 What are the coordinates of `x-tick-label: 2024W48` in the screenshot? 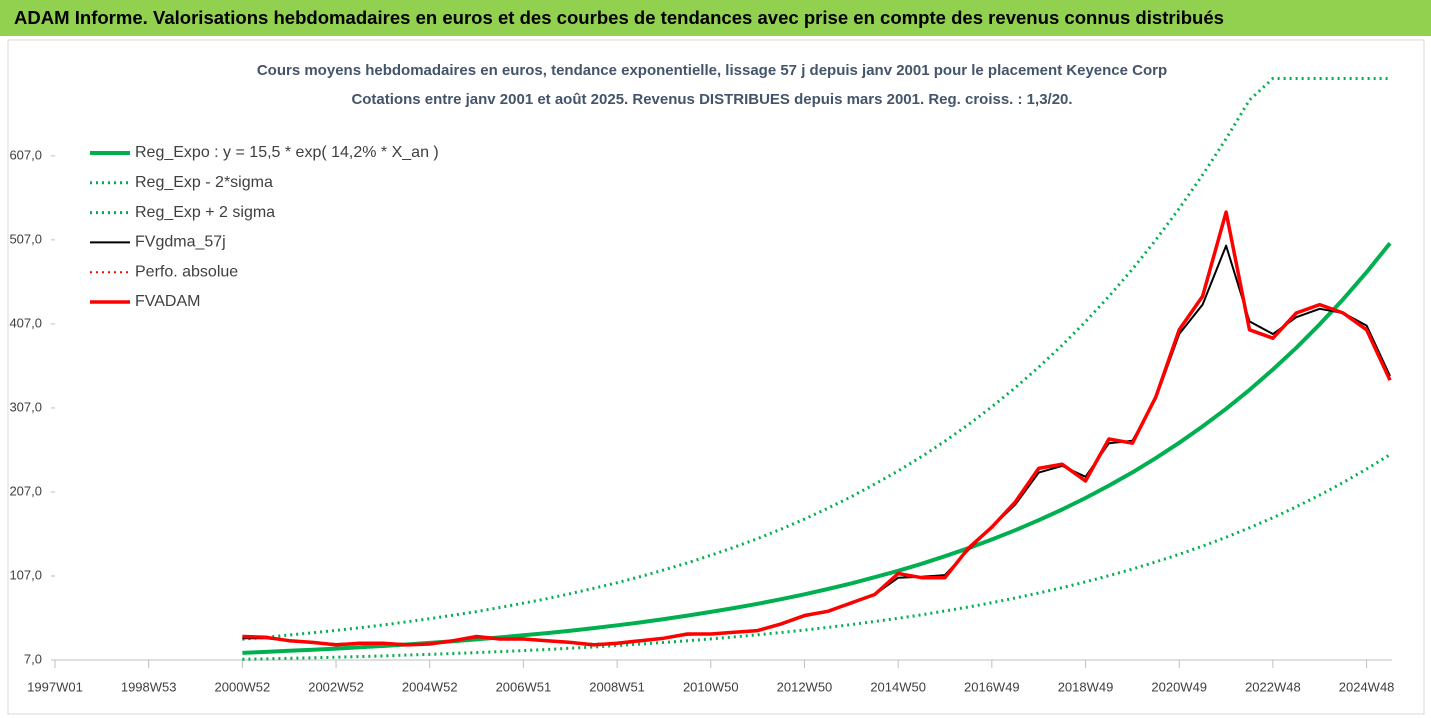 It's located at (1367, 686).